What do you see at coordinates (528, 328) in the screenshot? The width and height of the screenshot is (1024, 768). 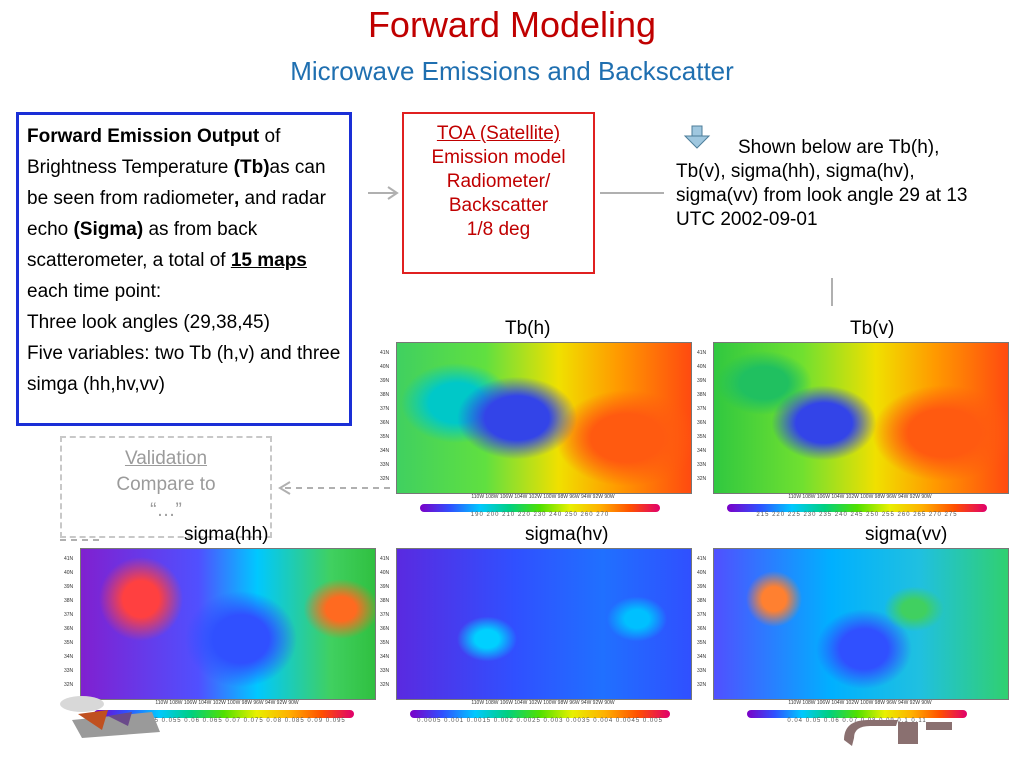 I see `map-label-tb-h: Tb(h)` at bounding box center [528, 328].